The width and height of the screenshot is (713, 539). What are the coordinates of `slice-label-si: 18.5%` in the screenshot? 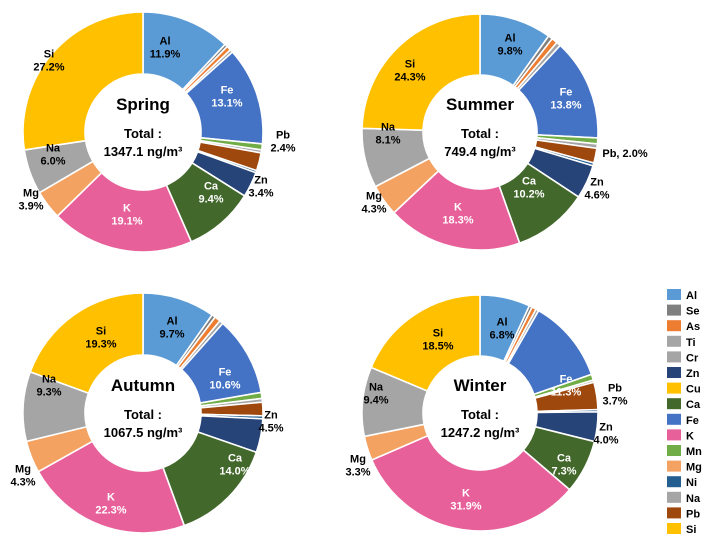 It's located at (437, 347).